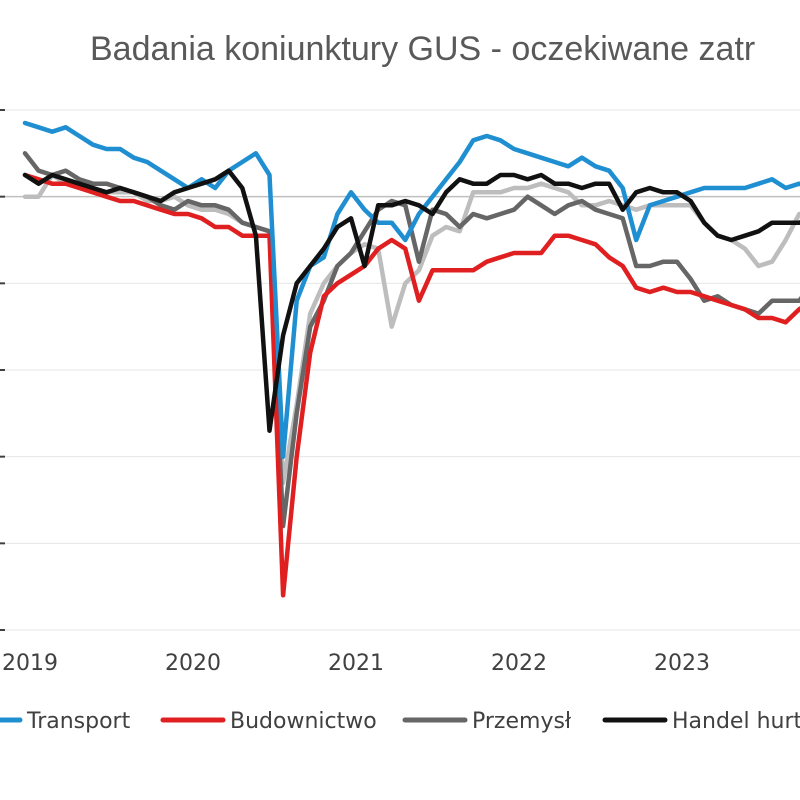  I want to click on legend-label: Handel hurt, so click(736, 721).